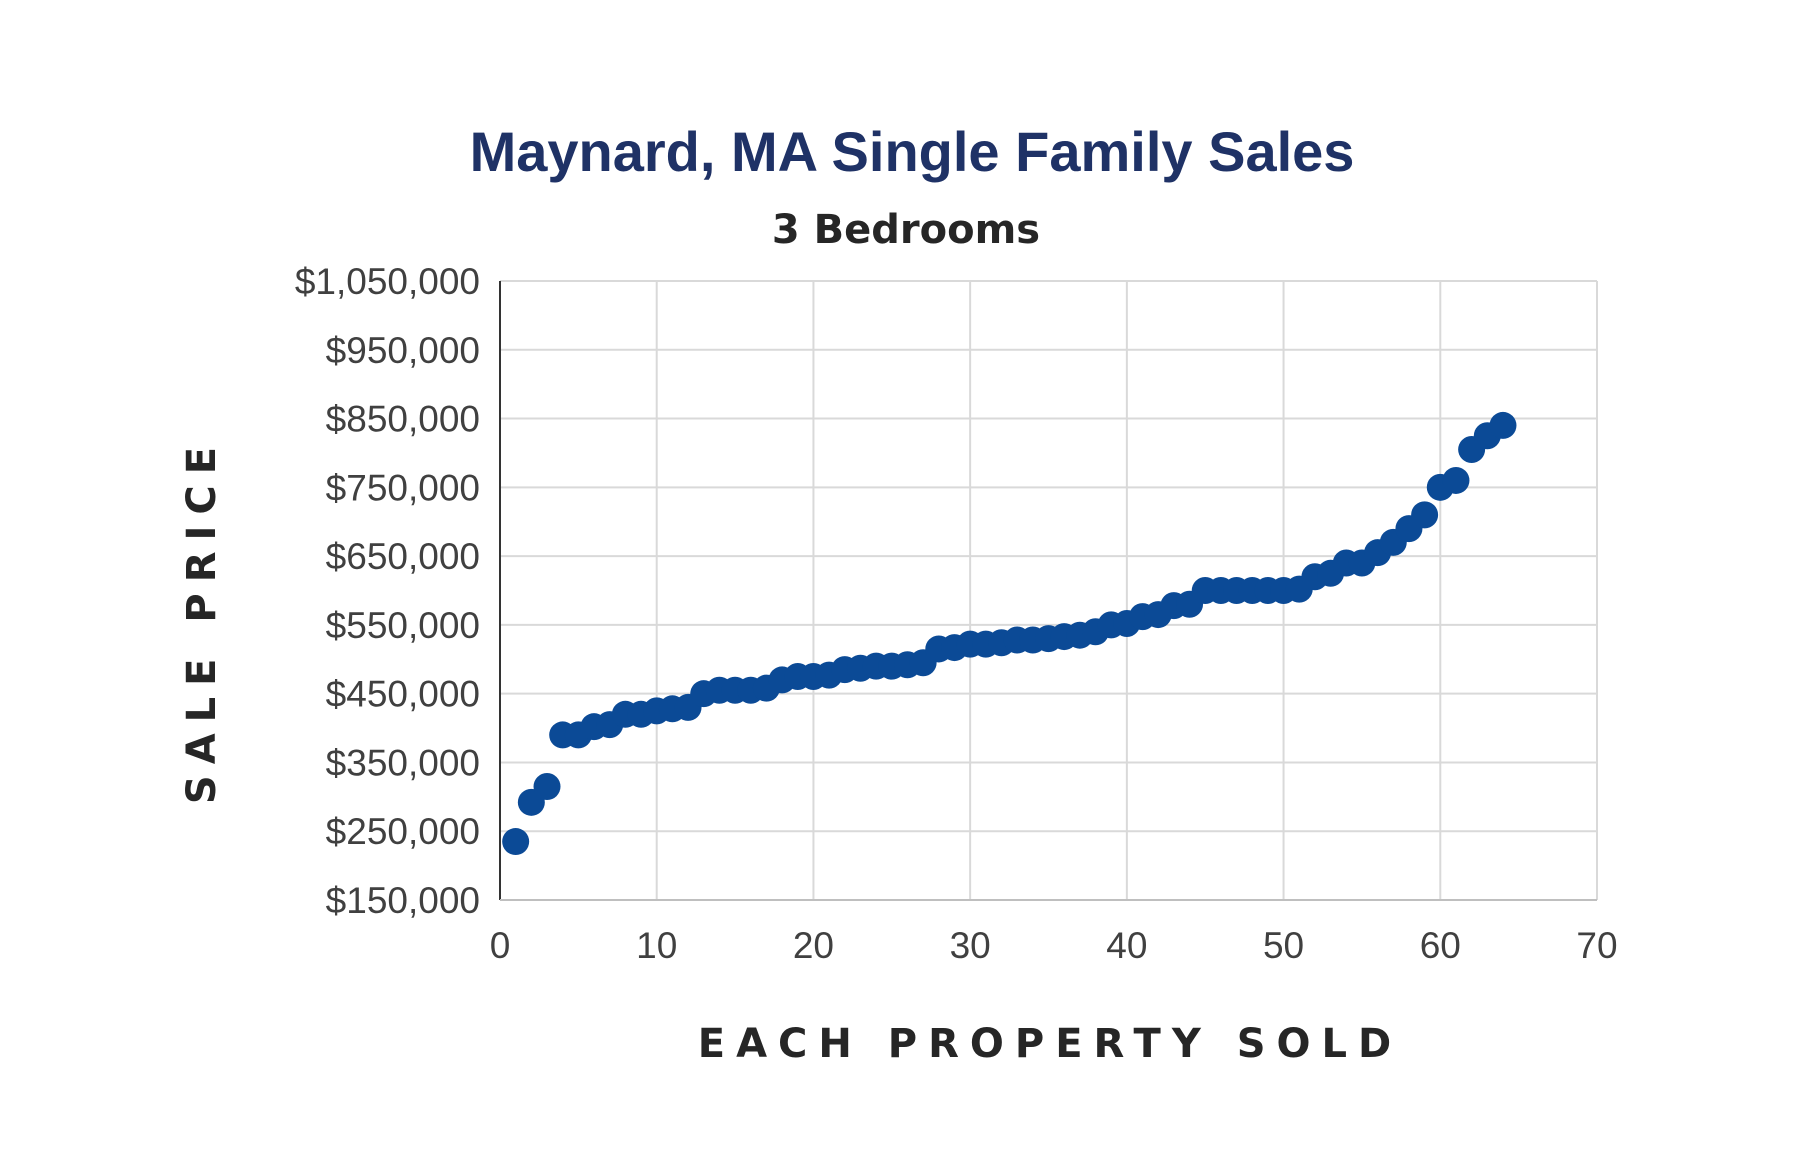  Describe the element at coordinates (1283, 945) in the screenshot. I see `x-tick-label: 50` at that location.